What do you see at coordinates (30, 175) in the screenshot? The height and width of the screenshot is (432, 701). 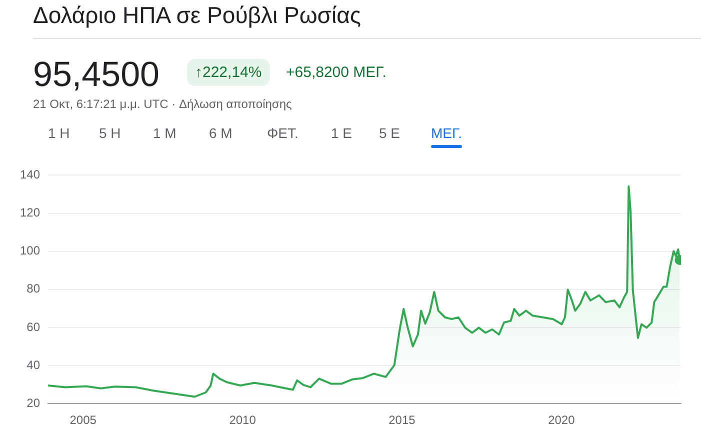 I see `y-tick-label: 140` at bounding box center [30, 175].